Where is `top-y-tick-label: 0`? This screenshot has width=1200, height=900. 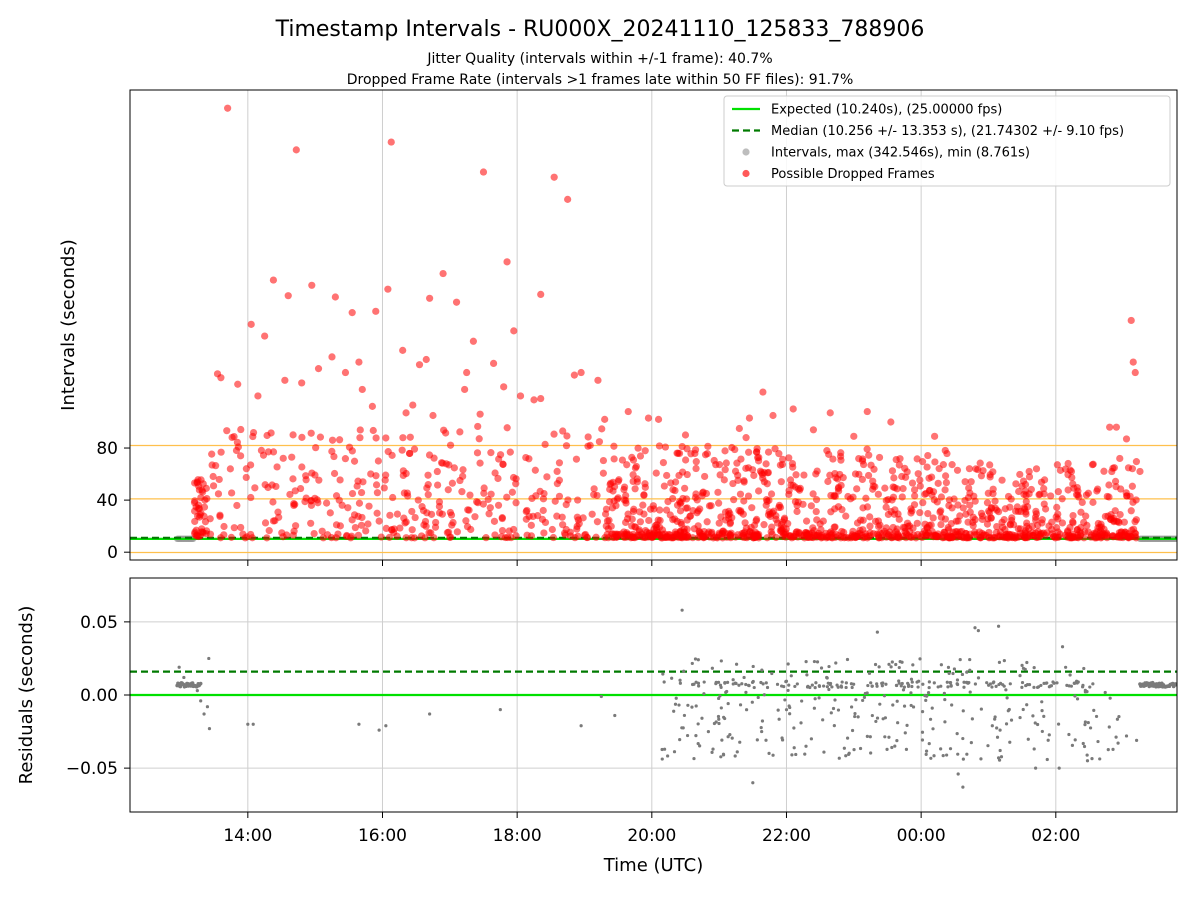 top-y-tick-label: 0 is located at coordinates (112, 553).